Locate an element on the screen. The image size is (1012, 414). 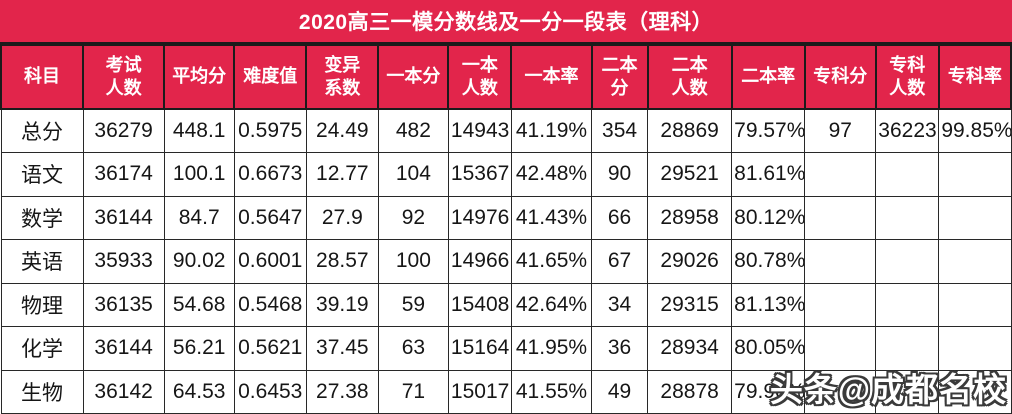
value-cell: 28878 is located at coordinates (690, 391).